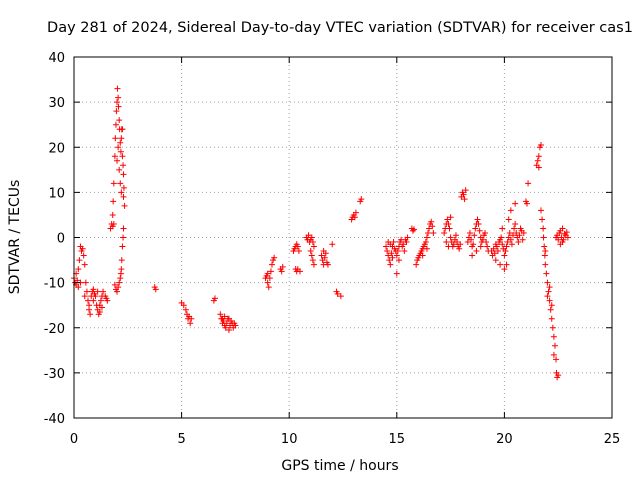 The image size is (640, 480). Describe the element at coordinates (61, 239) in the screenshot. I see `y-tick-label: 0` at that location.